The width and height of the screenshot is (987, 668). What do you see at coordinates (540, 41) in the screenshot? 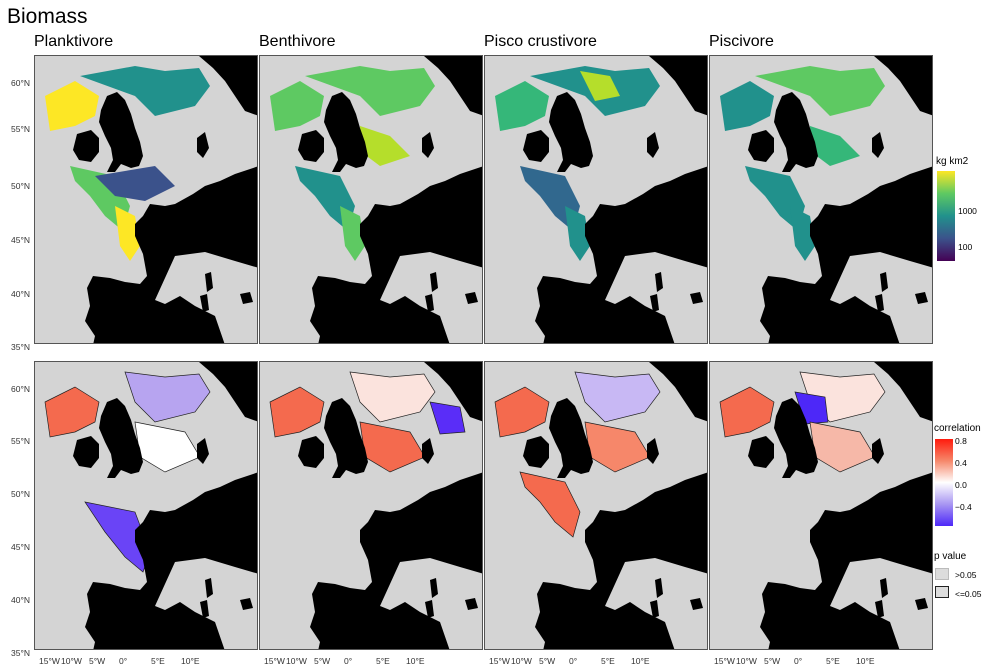
I see `column-title-pisco-crustivore: Pisco crustivore` at bounding box center [540, 41].